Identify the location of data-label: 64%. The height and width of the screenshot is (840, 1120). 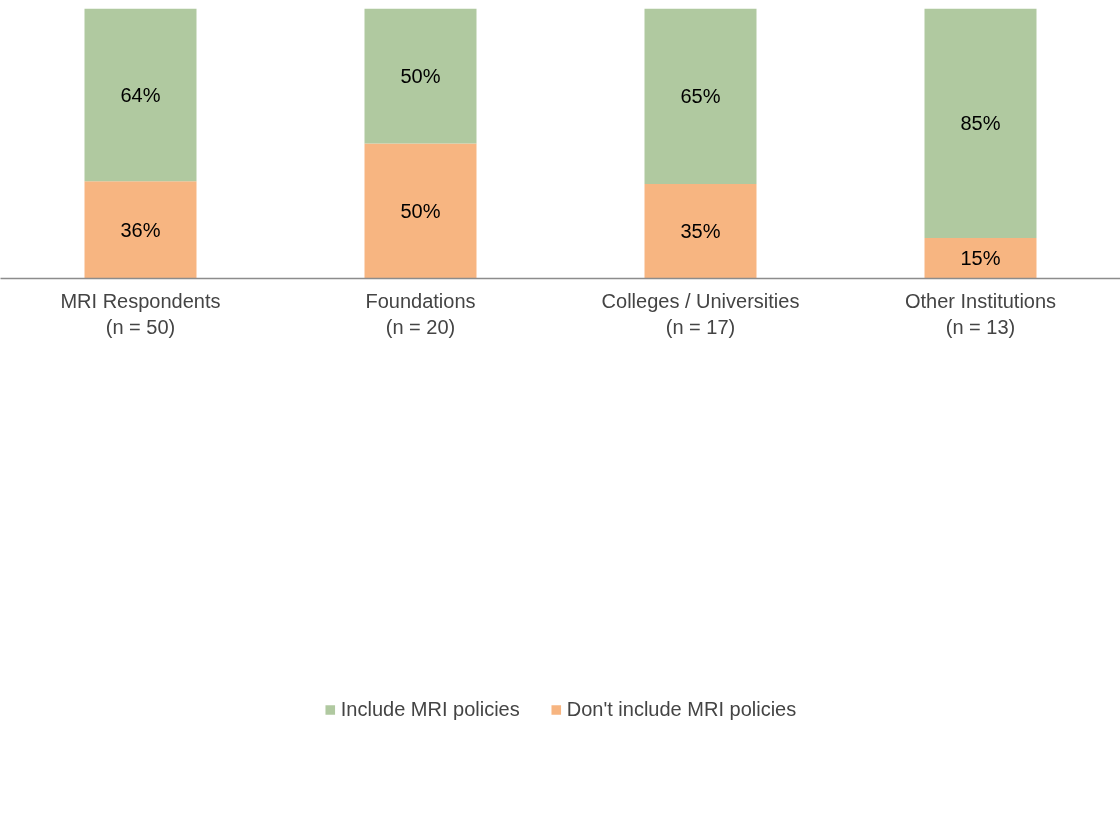
(140, 94).